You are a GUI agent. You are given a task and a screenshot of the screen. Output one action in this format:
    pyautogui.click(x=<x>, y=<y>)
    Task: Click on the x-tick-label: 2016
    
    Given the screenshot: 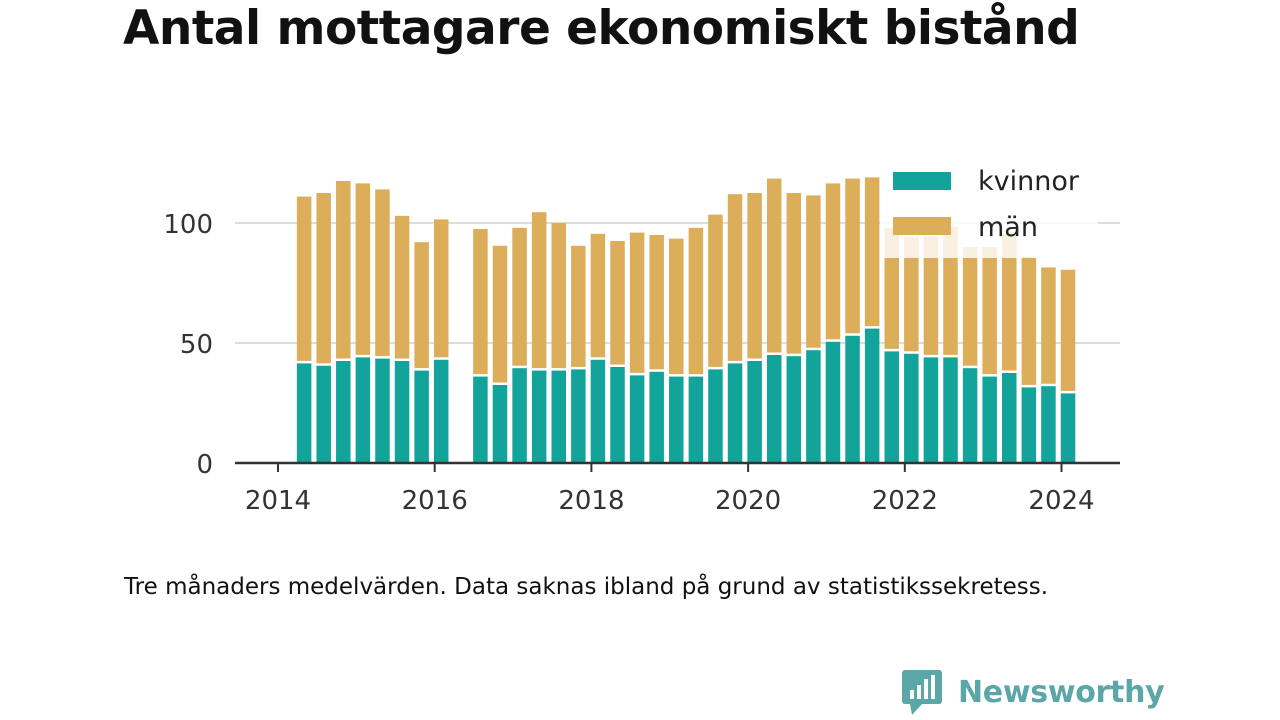 What is the action you would take?
    pyautogui.click(x=435, y=501)
    